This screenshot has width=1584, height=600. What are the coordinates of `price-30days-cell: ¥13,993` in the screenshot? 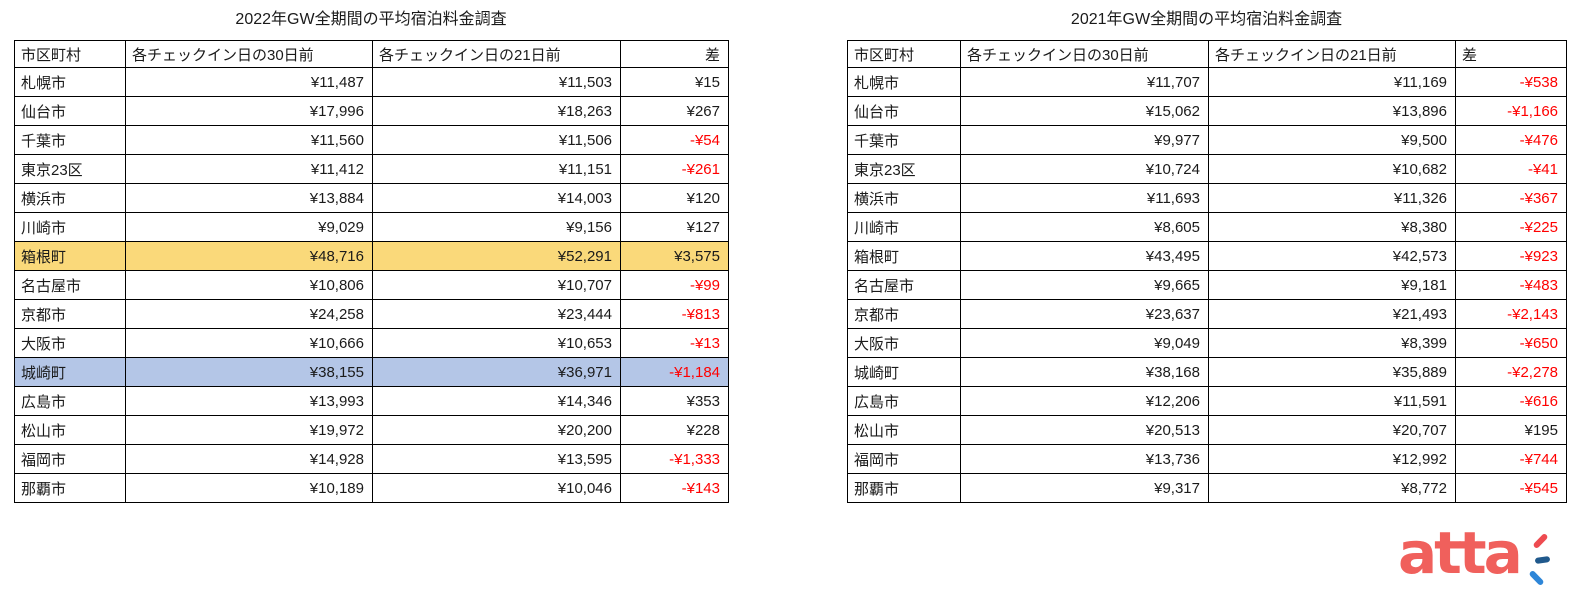 It's located at (249, 401).